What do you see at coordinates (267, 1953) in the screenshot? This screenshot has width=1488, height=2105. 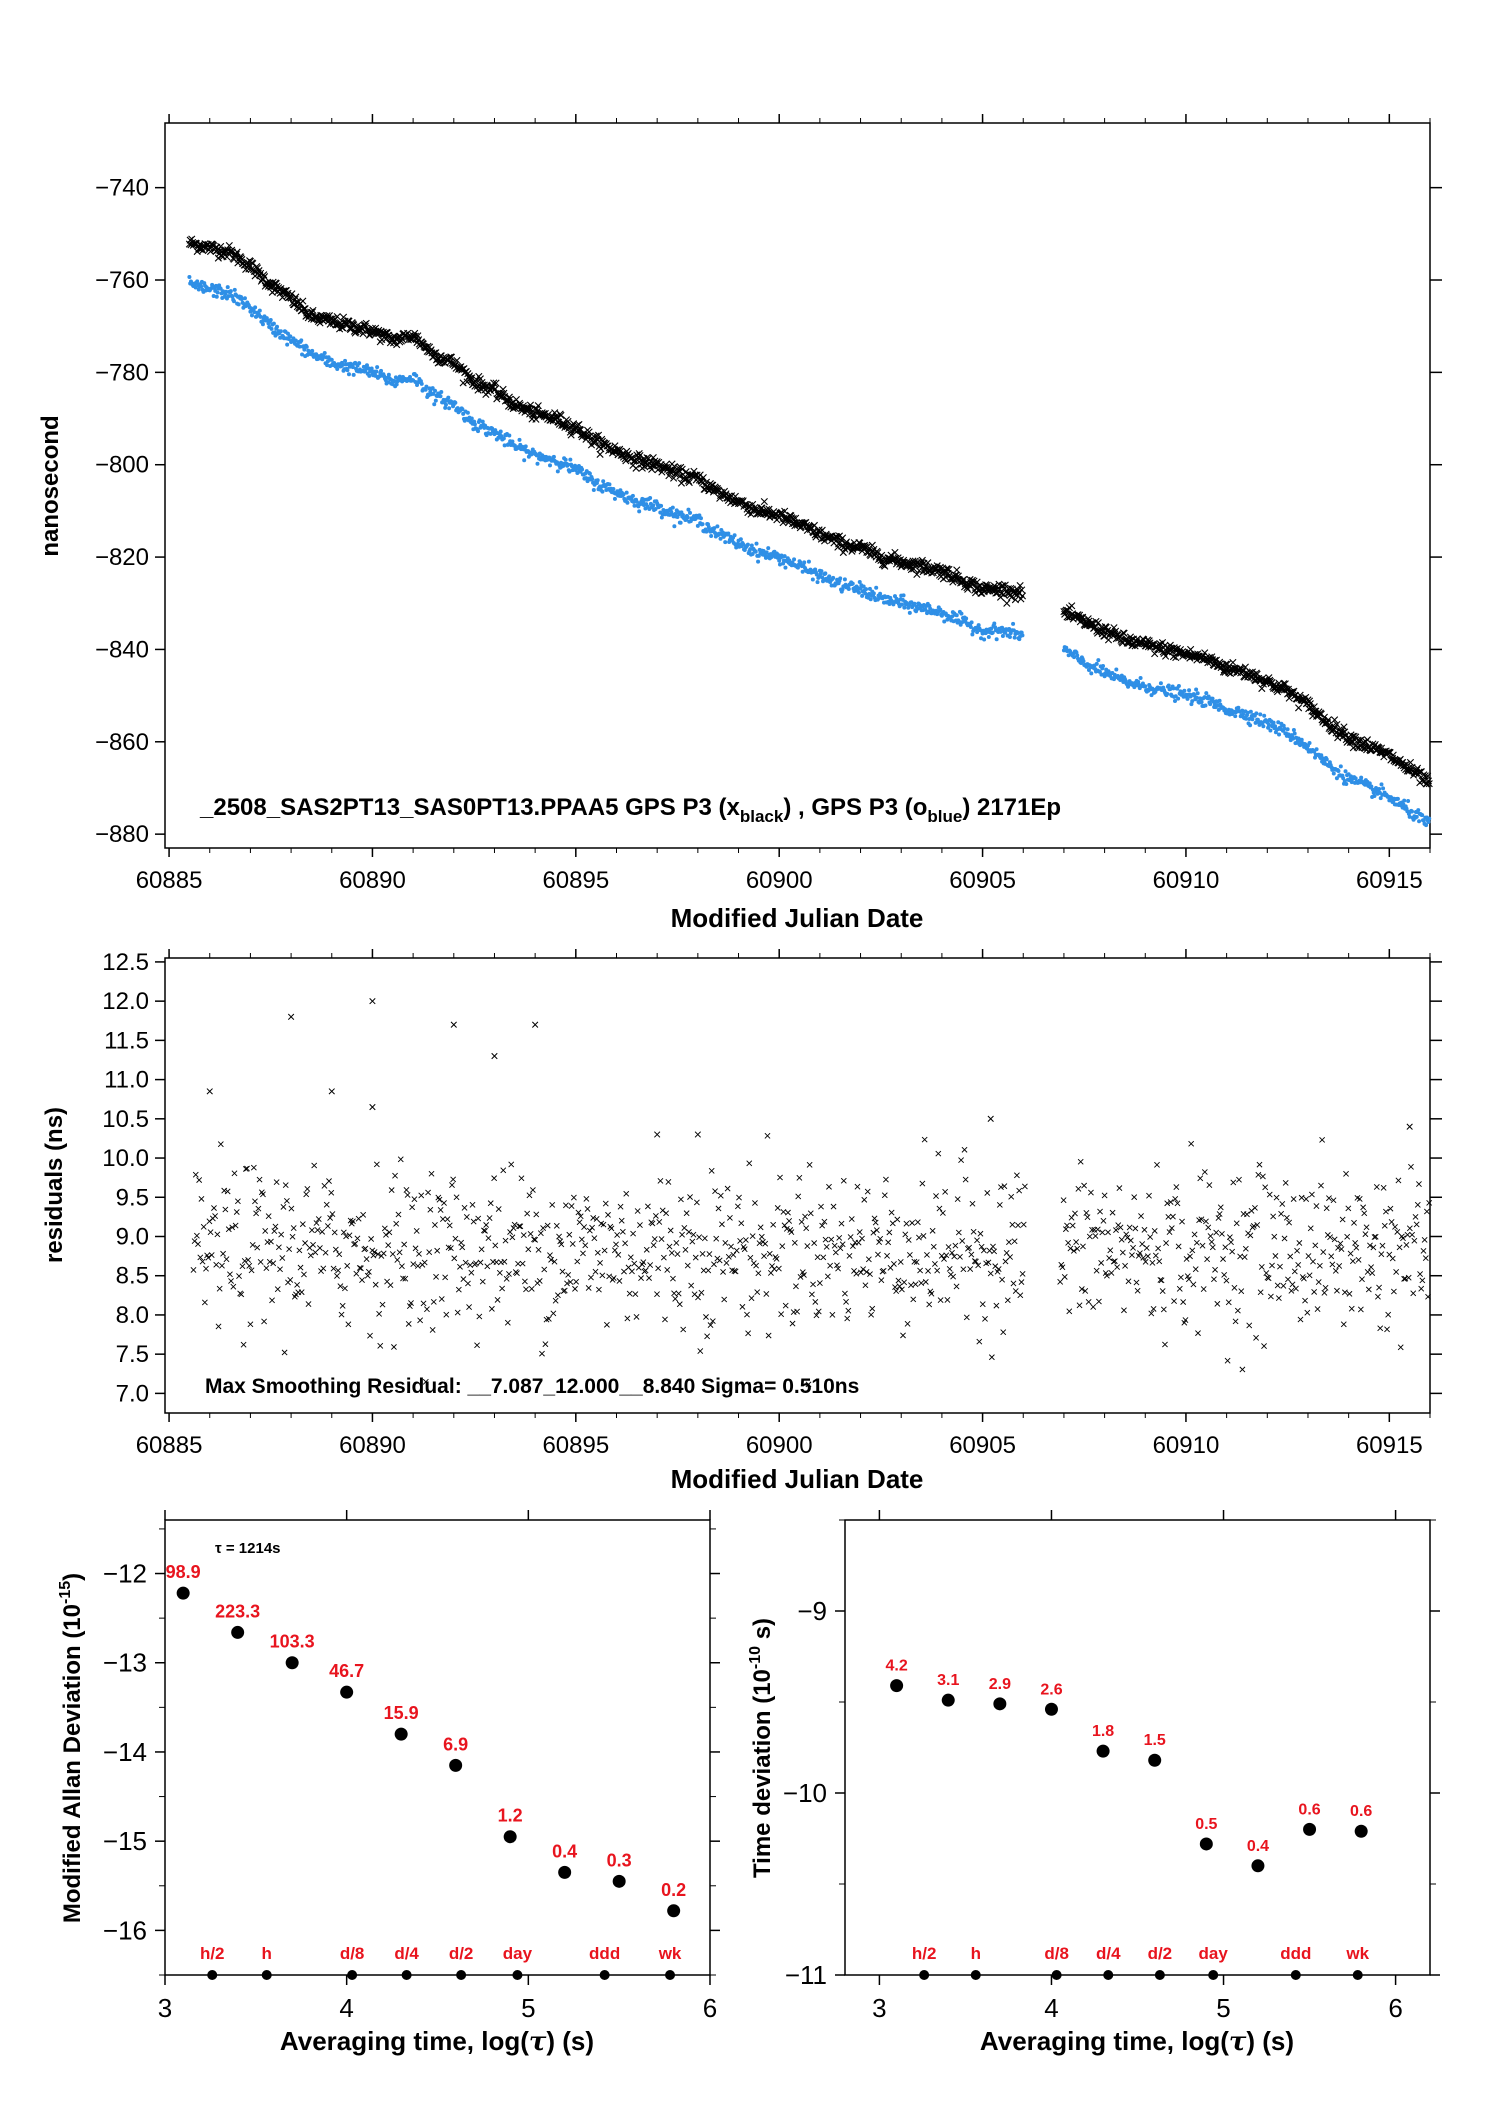 I see `time-marker-label: h` at bounding box center [267, 1953].